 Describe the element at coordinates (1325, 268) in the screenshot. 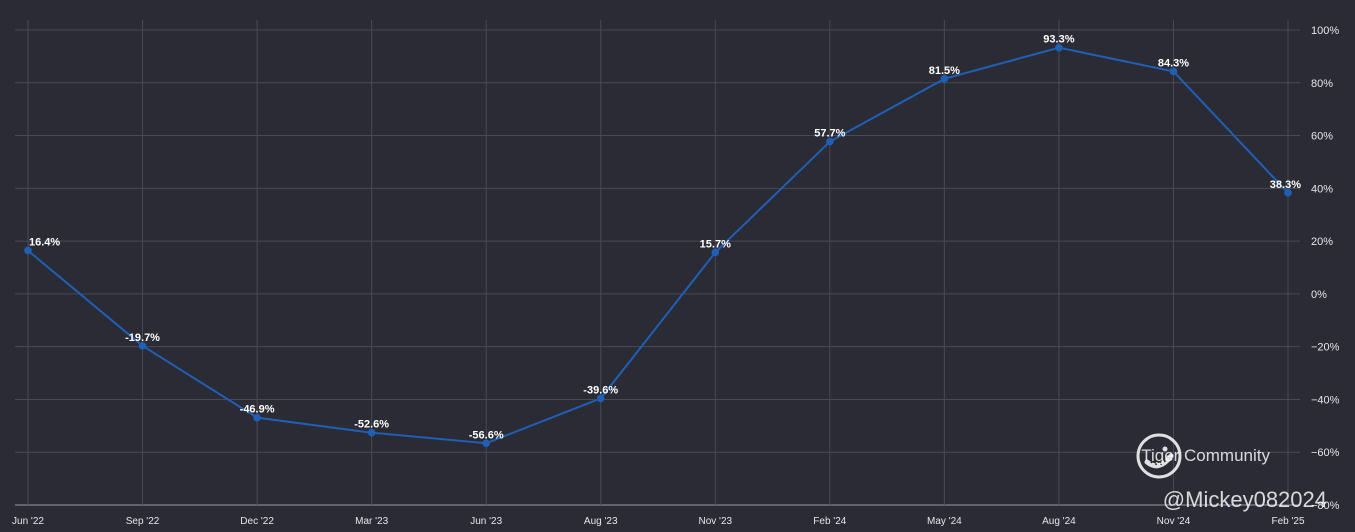

I see `y-axis-ticks: 100% 80% 60% 40% 20% 0% −20% −40% −60% −80%` at that location.